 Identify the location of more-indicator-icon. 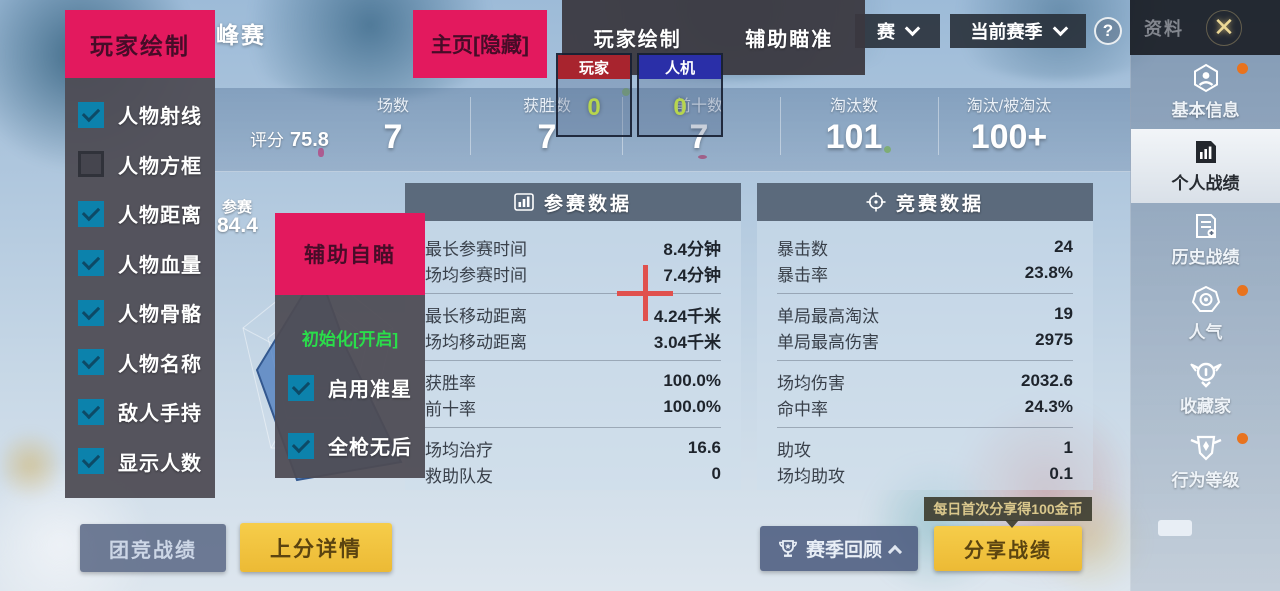
(1175, 528).